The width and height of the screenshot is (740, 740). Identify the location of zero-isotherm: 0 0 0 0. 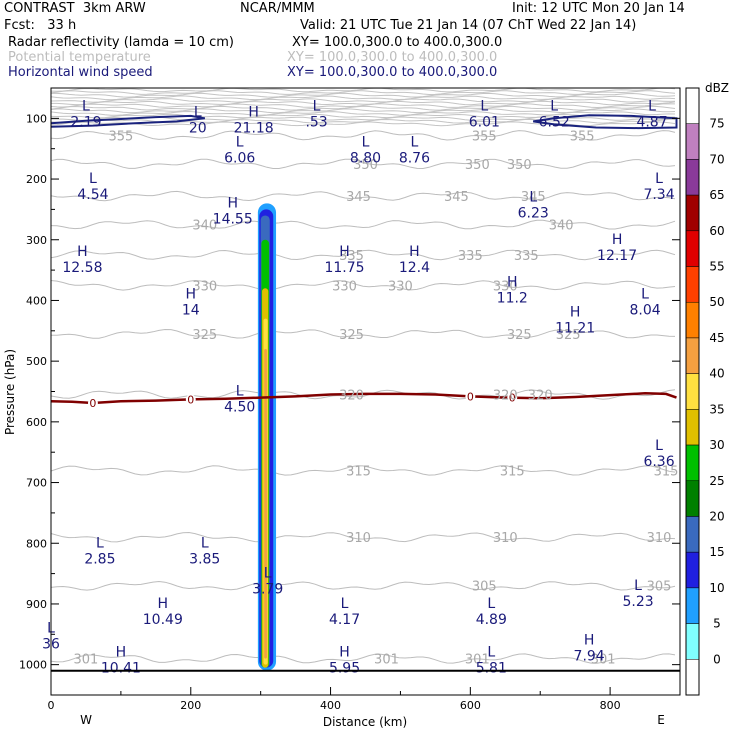
(363, 400).